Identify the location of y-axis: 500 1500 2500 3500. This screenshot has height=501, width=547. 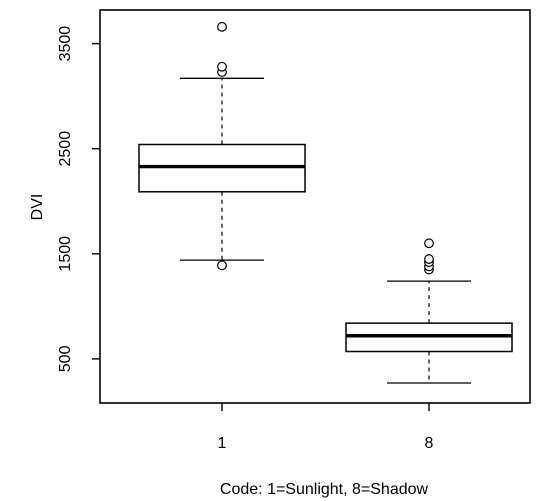
(78, 199).